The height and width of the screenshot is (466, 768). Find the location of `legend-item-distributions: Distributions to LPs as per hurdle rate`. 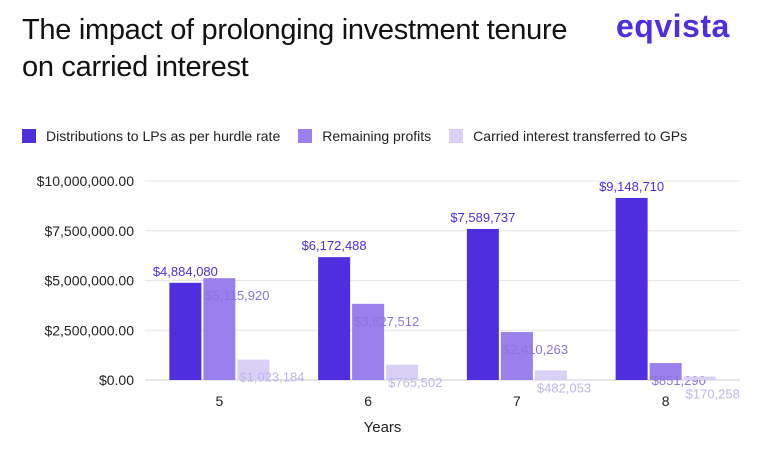

legend-item-distributions: Distributions to LPs as per hurdle rate is located at coordinates (151, 136).